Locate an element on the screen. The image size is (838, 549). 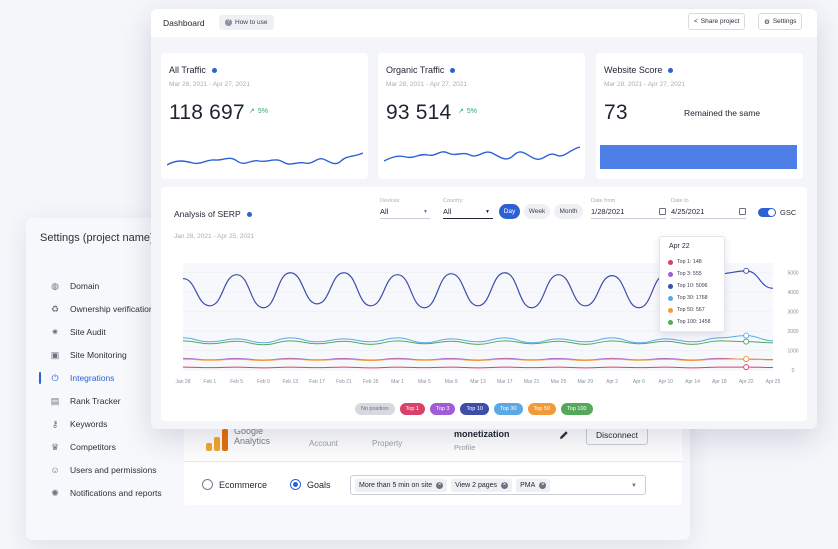
share-icon: < is located at coordinates (696, 21).